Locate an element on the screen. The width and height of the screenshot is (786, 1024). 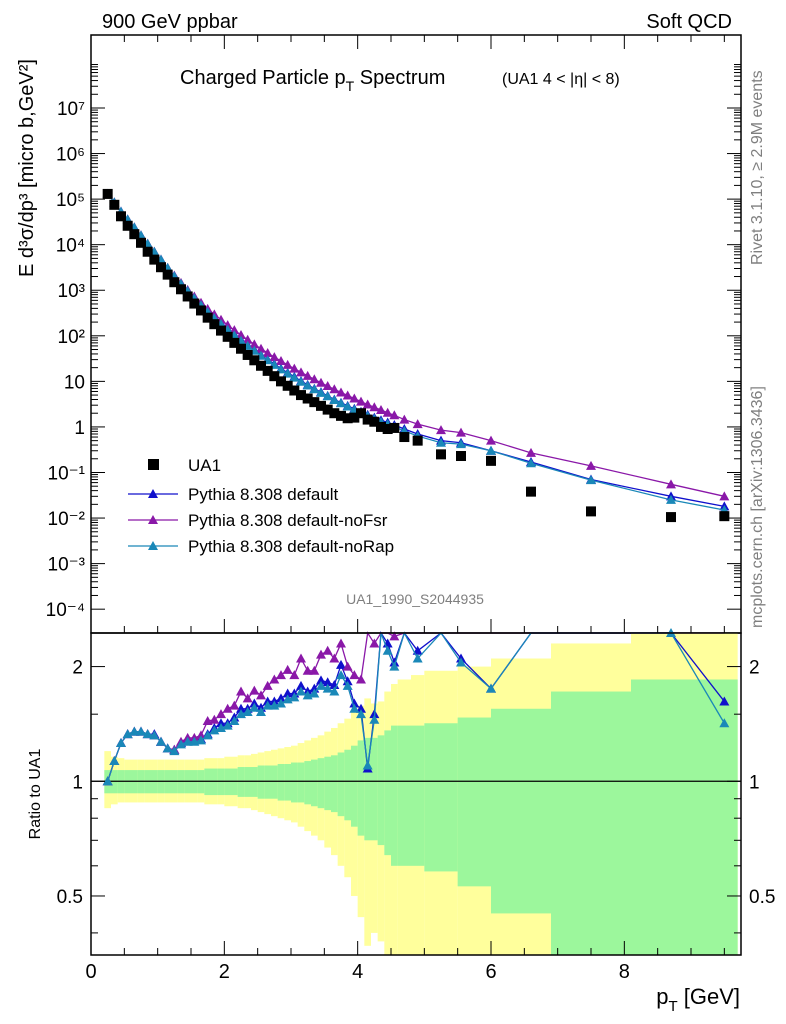
rivet-version-label: Rivet 3.1.10, ≥ 2.9M events is located at coordinates (757, 167).